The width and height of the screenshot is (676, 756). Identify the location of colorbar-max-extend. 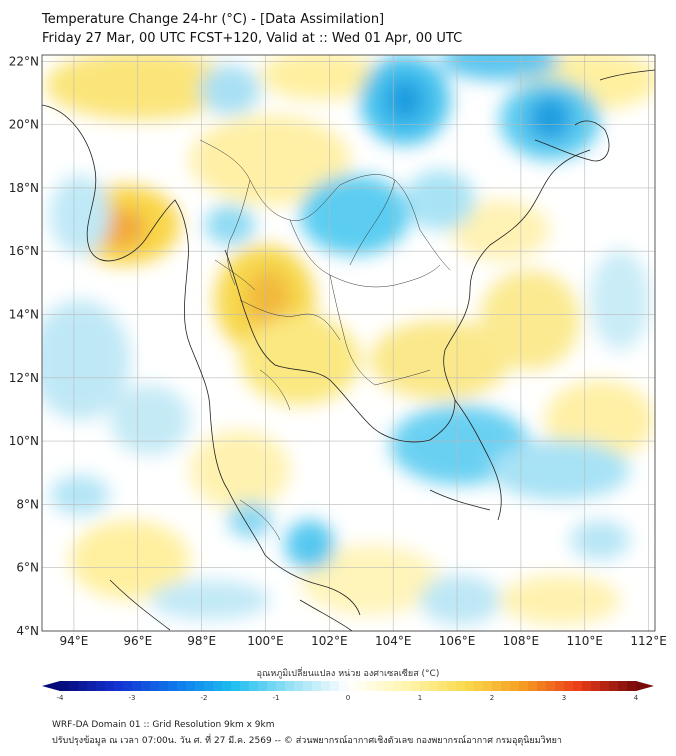
(645, 686).